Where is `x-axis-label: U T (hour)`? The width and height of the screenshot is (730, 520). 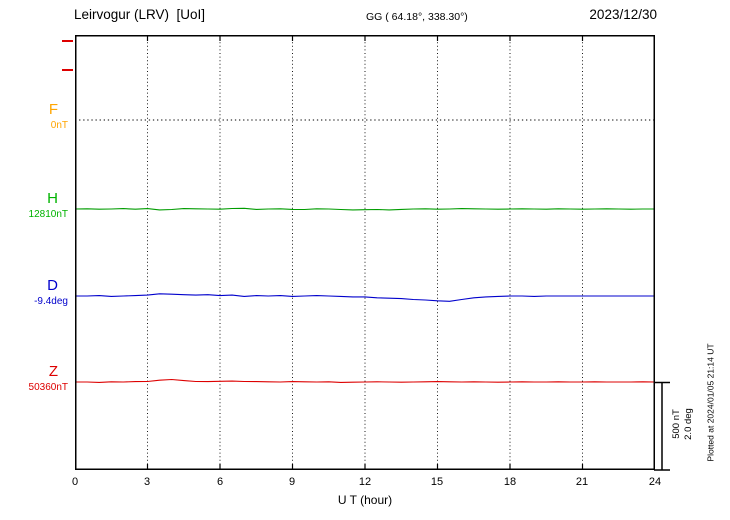
x-axis-label: U T (hour) is located at coordinates (365, 500).